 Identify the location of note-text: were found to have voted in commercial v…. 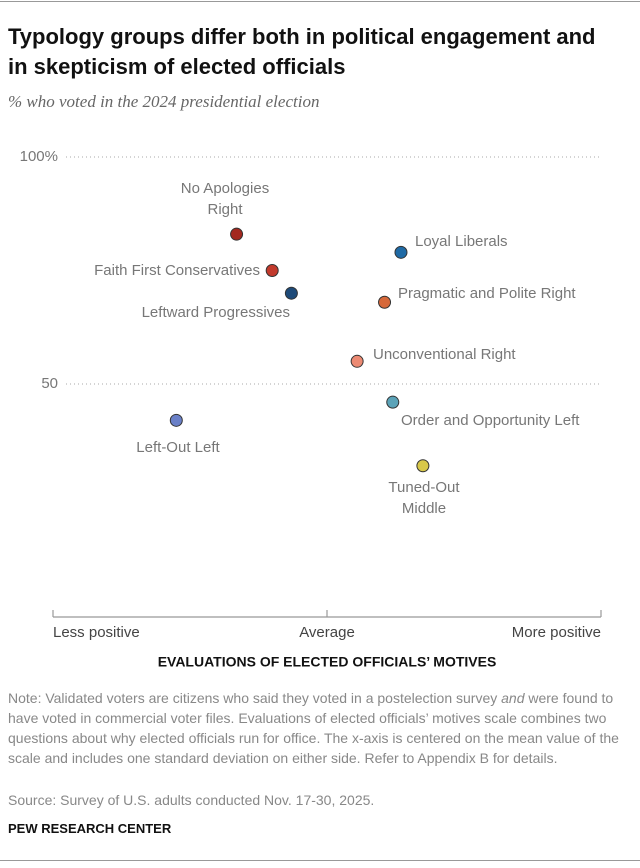
(313, 728).